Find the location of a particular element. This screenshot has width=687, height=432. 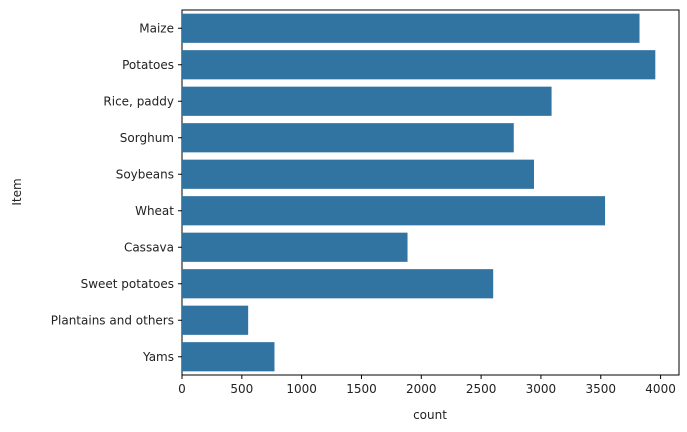

y-tick-label: Plantains and others is located at coordinates (112, 320).